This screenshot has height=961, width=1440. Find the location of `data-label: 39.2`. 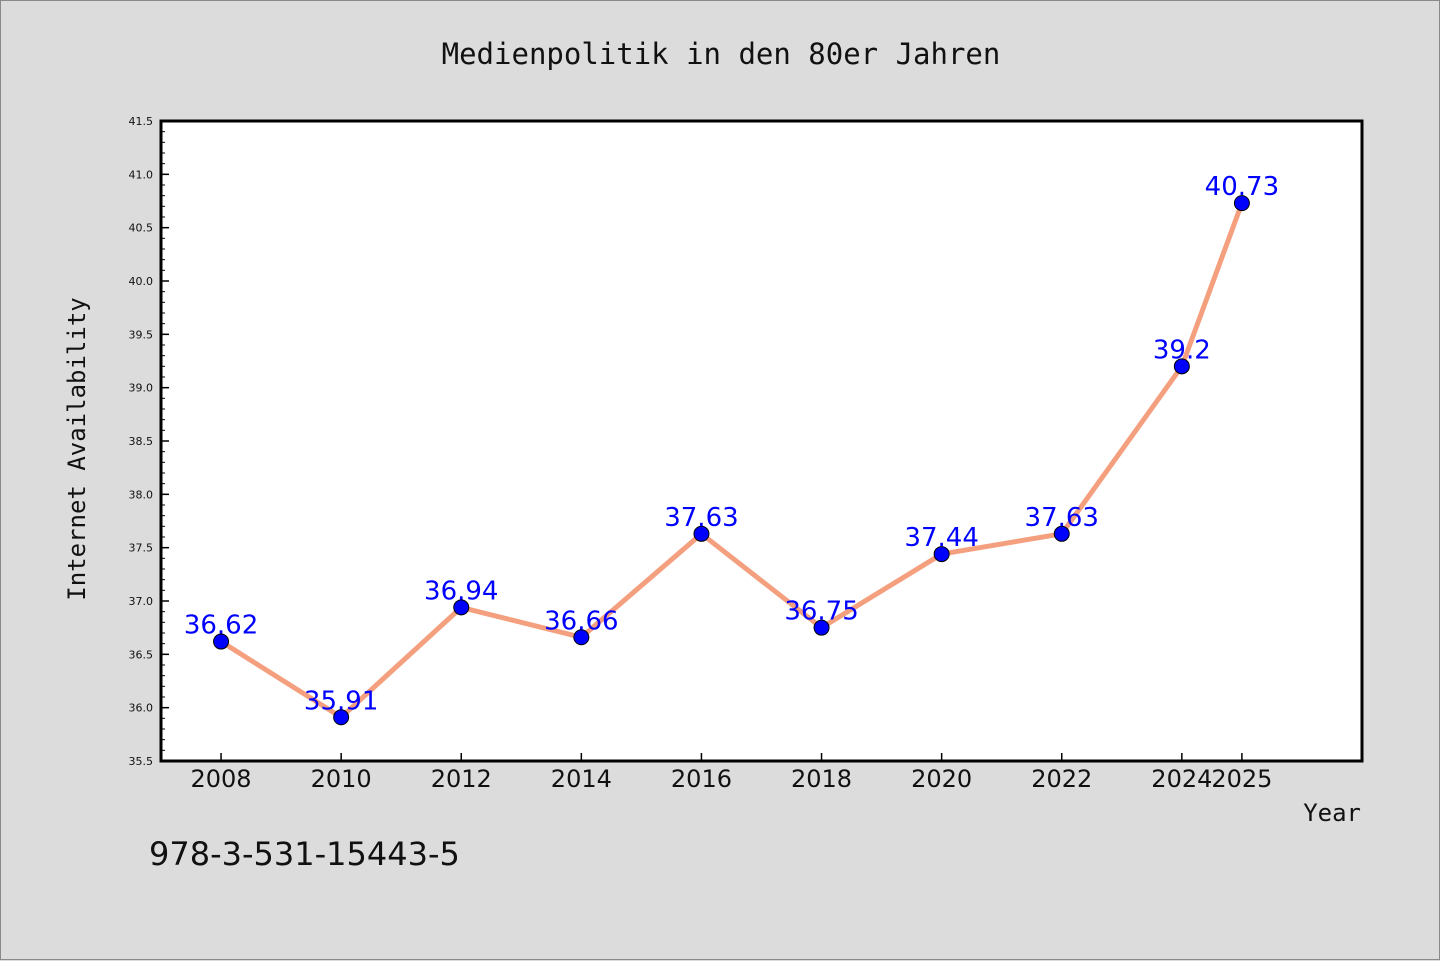

data-label: 39.2 is located at coordinates (1182, 350).